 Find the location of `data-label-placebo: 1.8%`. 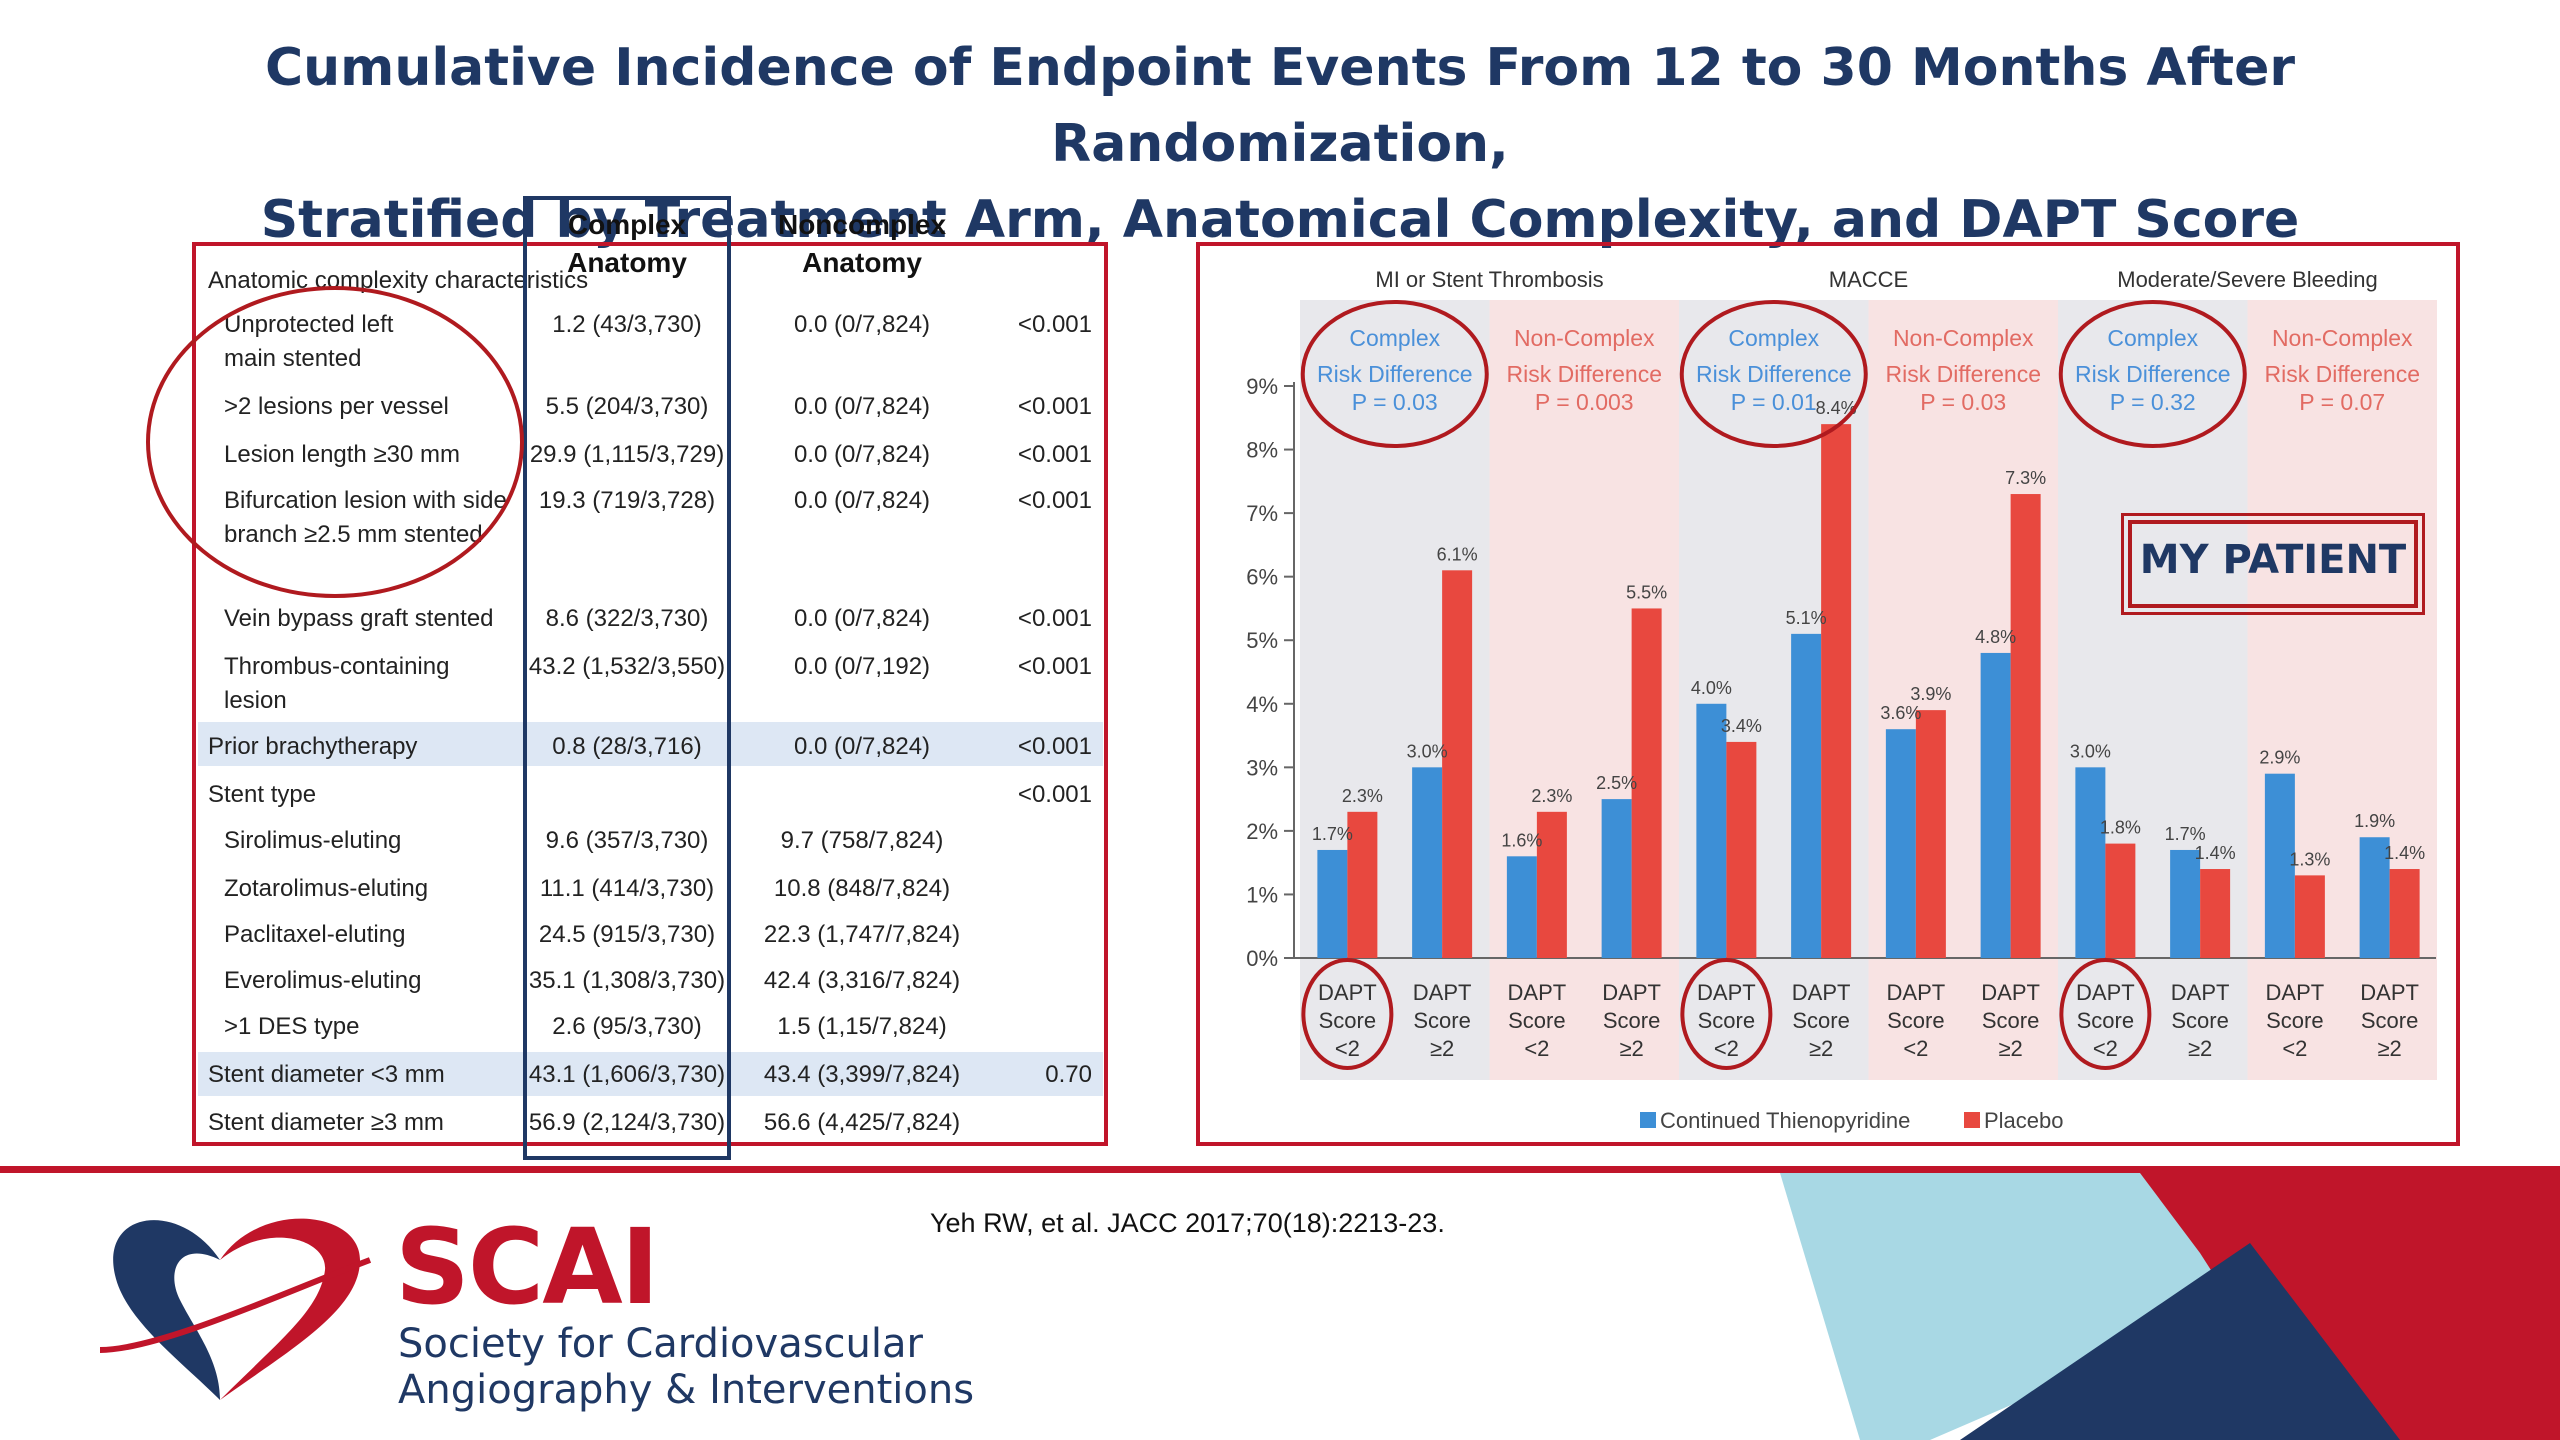

data-label-placebo: 1.8% is located at coordinates (2120, 828).